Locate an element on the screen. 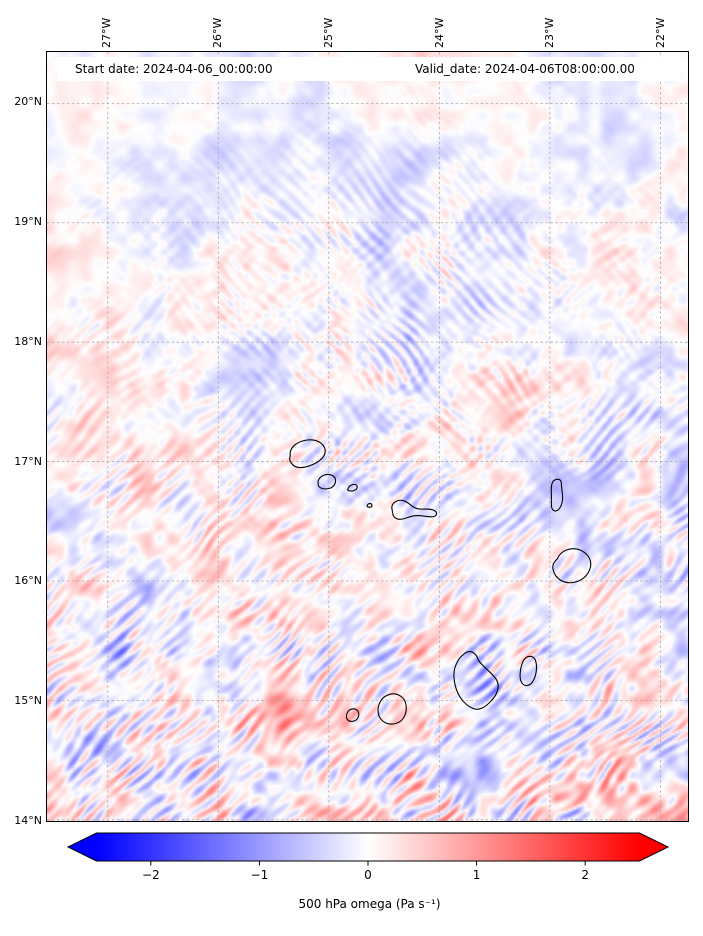 This screenshot has width=703, height=936. y-tick-label: 19°N is located at coordinates (28, 222).